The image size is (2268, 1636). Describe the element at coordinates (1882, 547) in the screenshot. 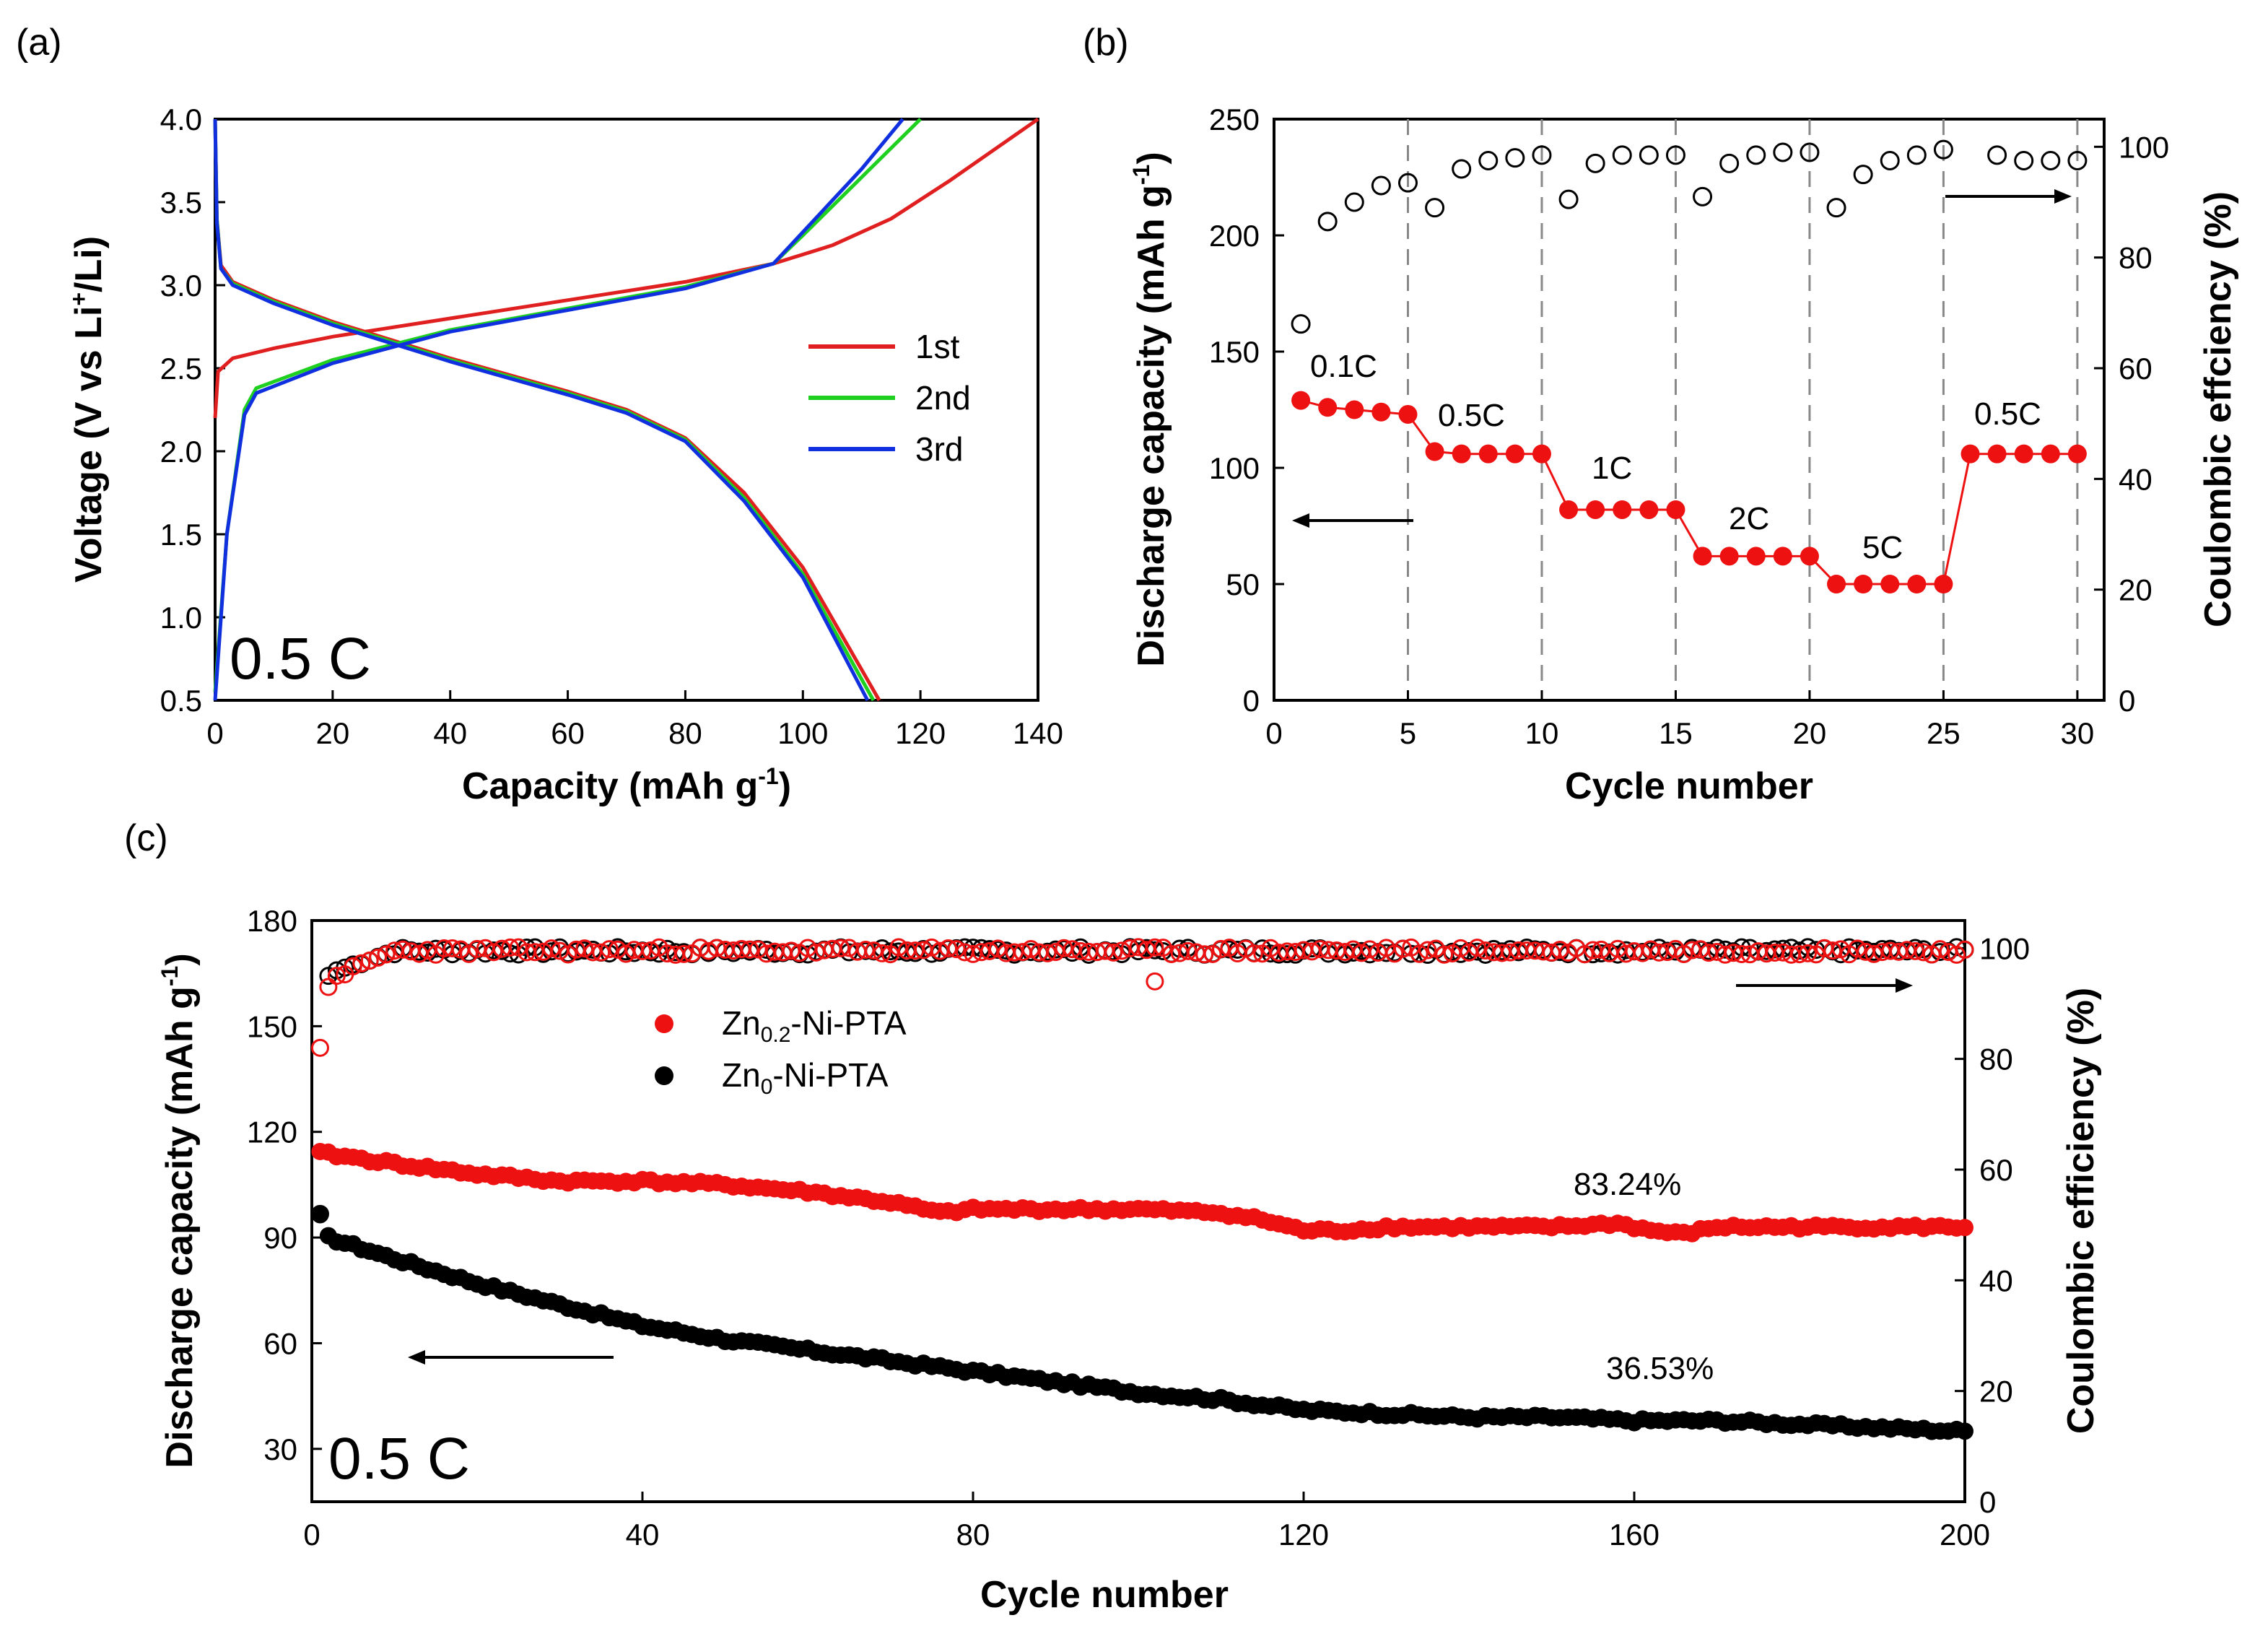

I see `rate-label-5C: 5C` at that location.